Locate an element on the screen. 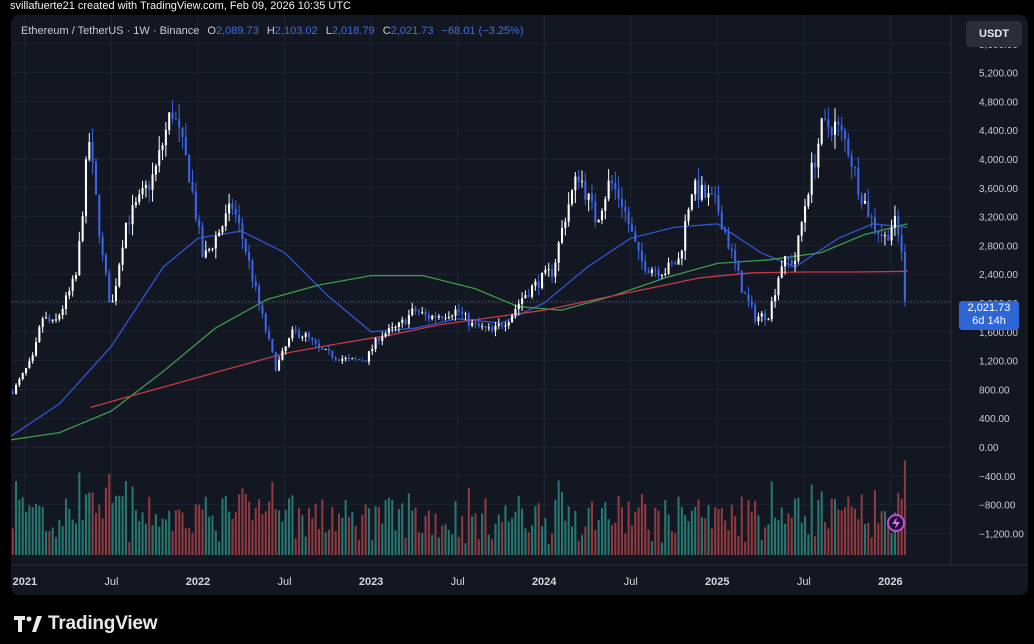 Image resolution: width=1034 pixels, height=644 pixels. currency-chip: USDT is located at coordinates (994, 34).